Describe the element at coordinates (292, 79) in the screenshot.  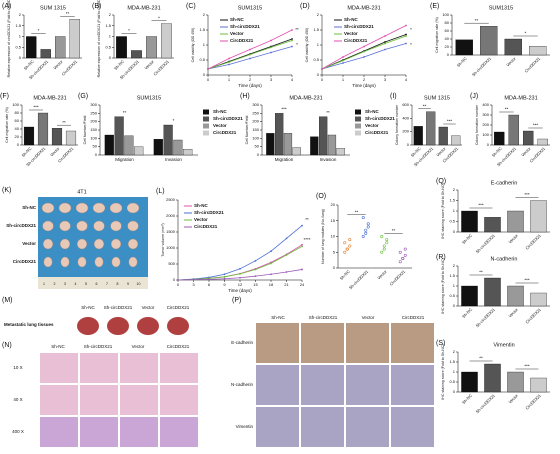
I see `x-tick-label: 4` at that location.